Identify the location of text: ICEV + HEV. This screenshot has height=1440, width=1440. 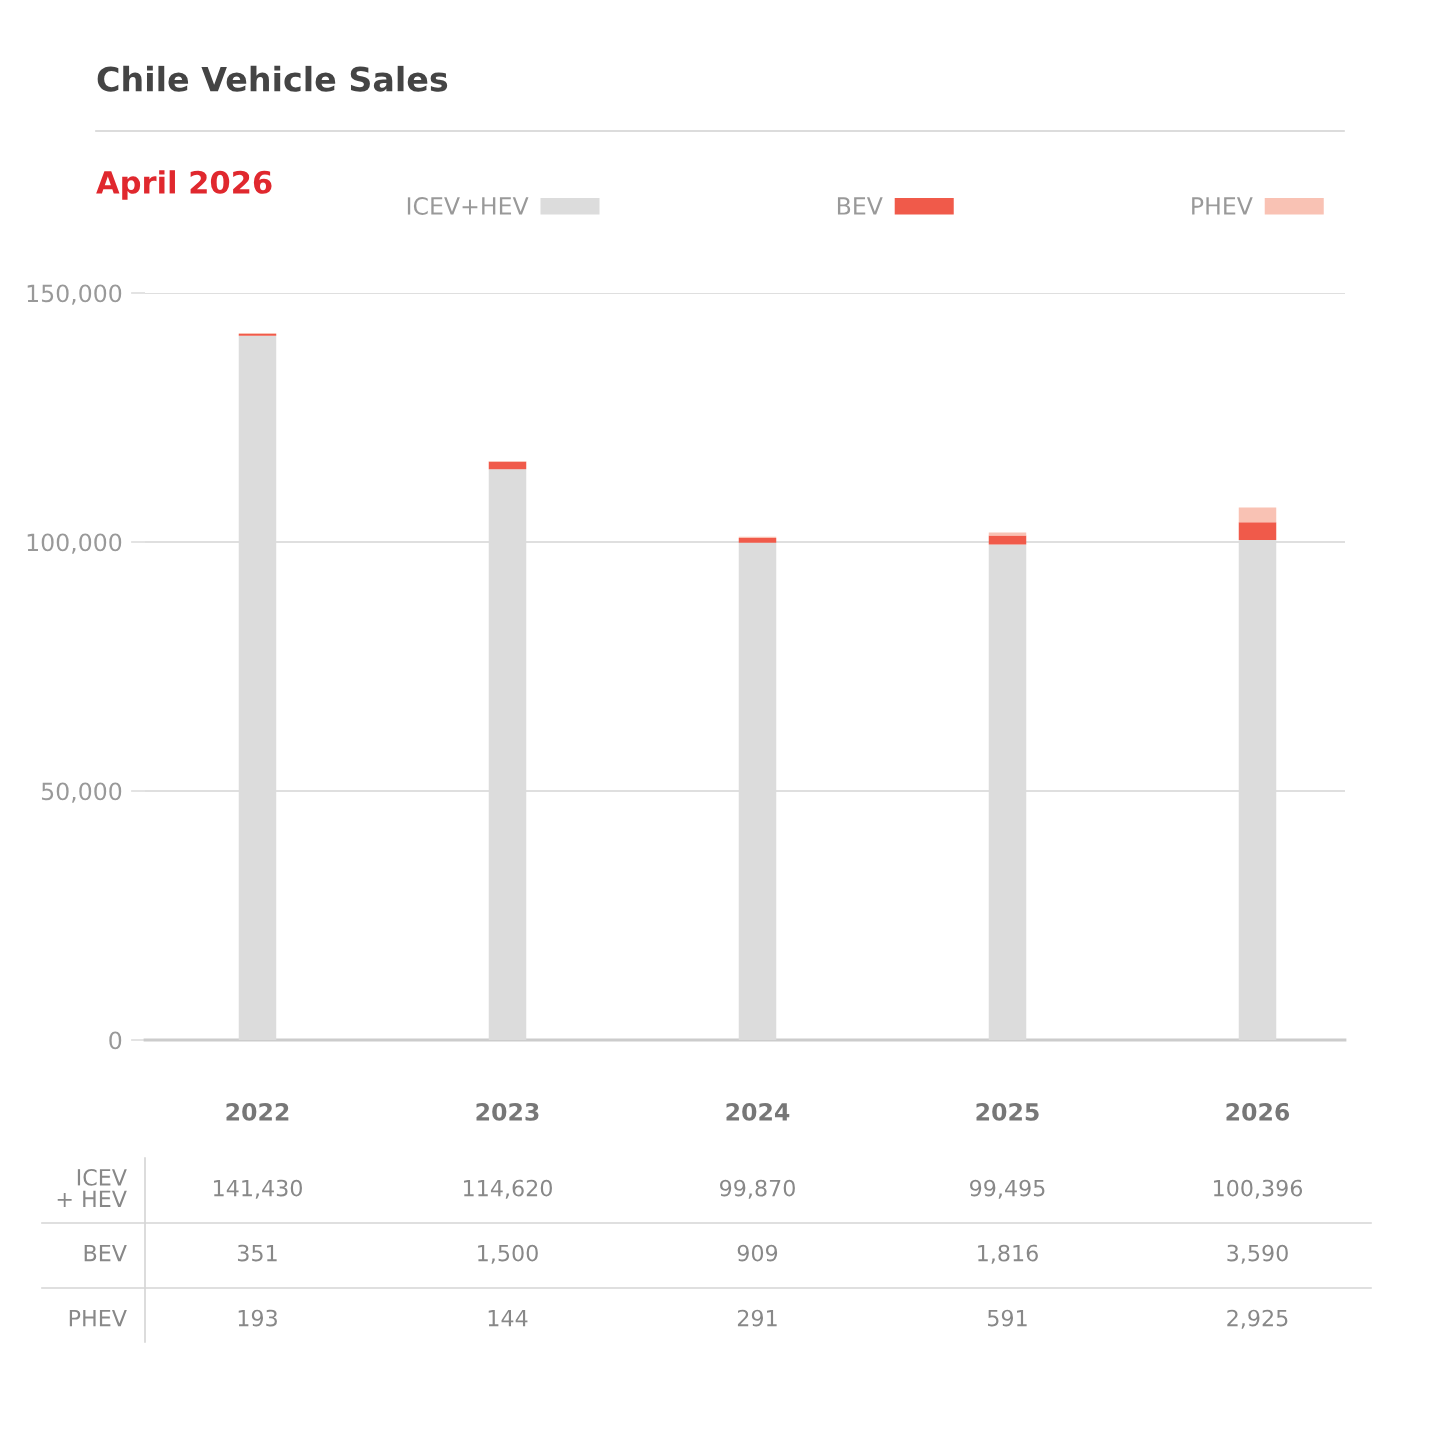
(92, 1187).